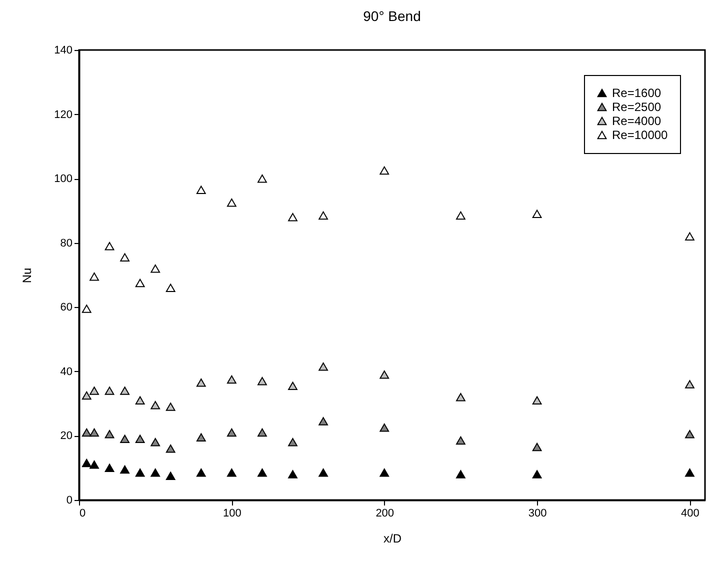 This screenshot has width=726, height=587. What do you see at coordinates (640, 135) in the screenshot?
I see `legend-label: Re=10000` at bounding box center [640, 135].